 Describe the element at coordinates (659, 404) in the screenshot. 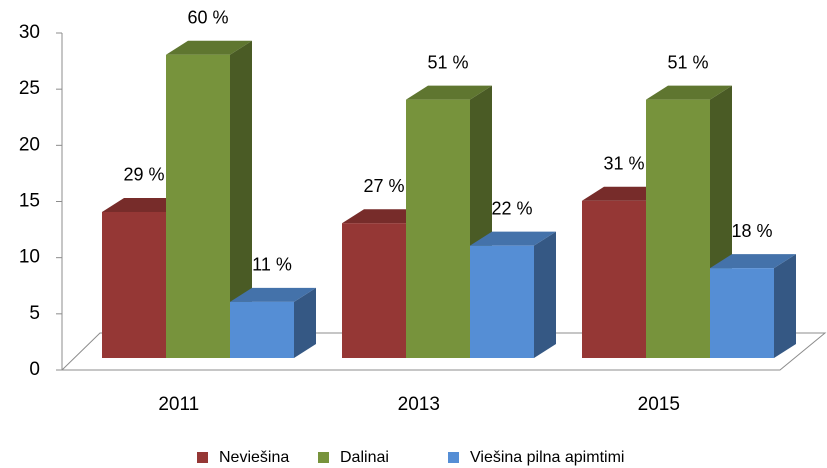

I see `x-tick-label: 2015` at that location.